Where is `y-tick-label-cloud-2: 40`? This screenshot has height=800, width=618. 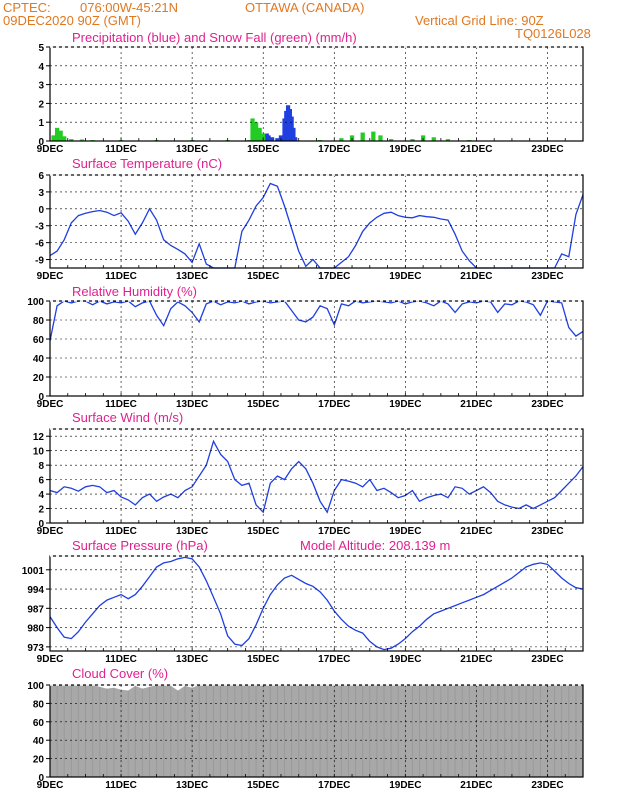
y-tick-label-cloud-2: 40 is located at coordinates (39, 741).